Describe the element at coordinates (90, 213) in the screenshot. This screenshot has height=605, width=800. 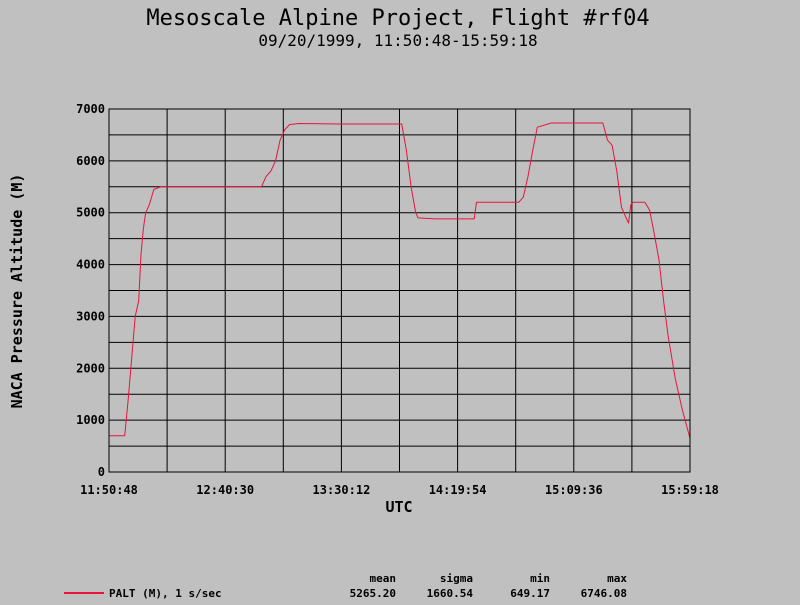
I see `y-tick-label: 5000` at that location.